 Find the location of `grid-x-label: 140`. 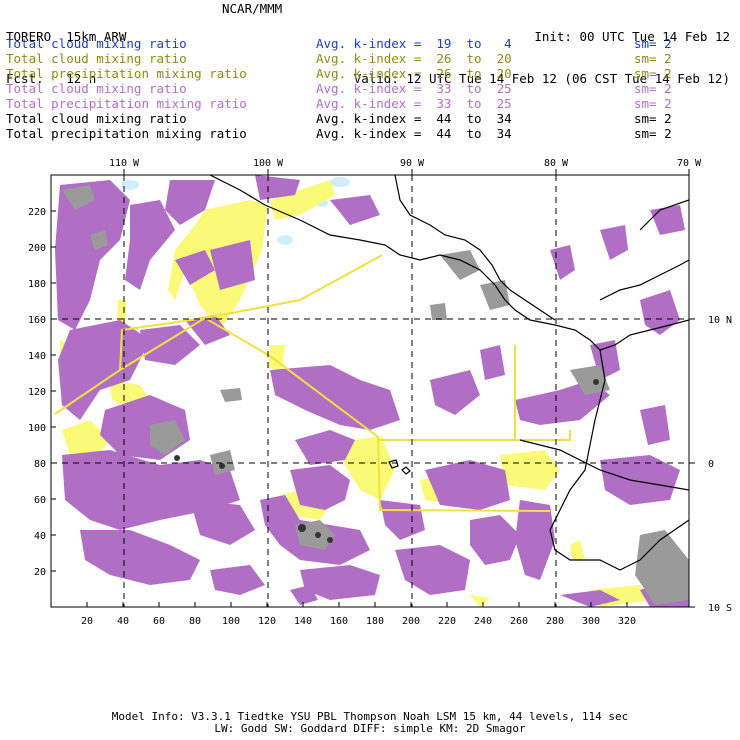

grid-x-label: 140 is located at coordinates (303, 621).